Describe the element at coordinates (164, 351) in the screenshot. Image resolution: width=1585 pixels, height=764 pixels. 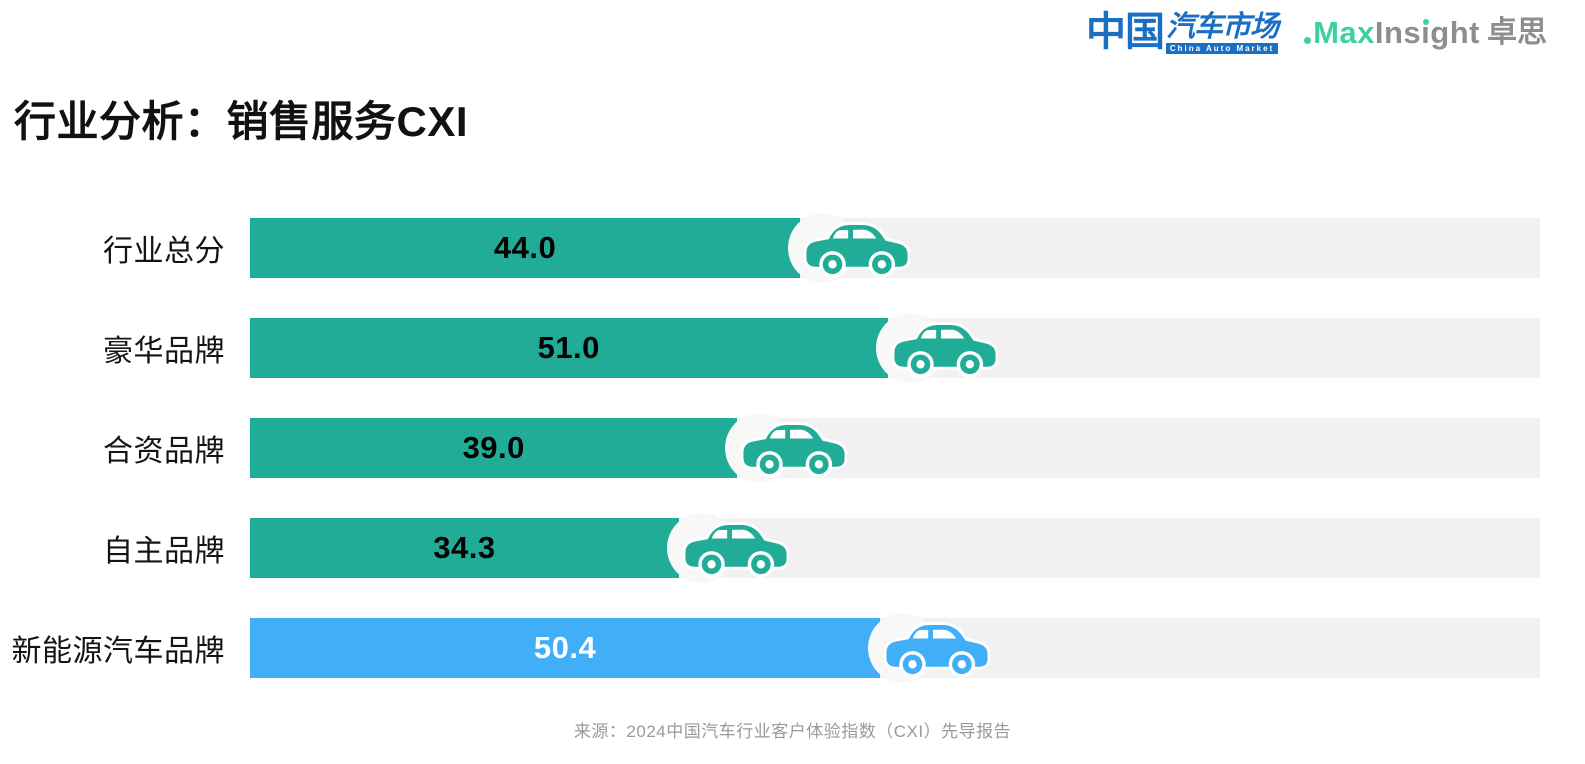
I see `category-label: 豪华品牌` at that location.